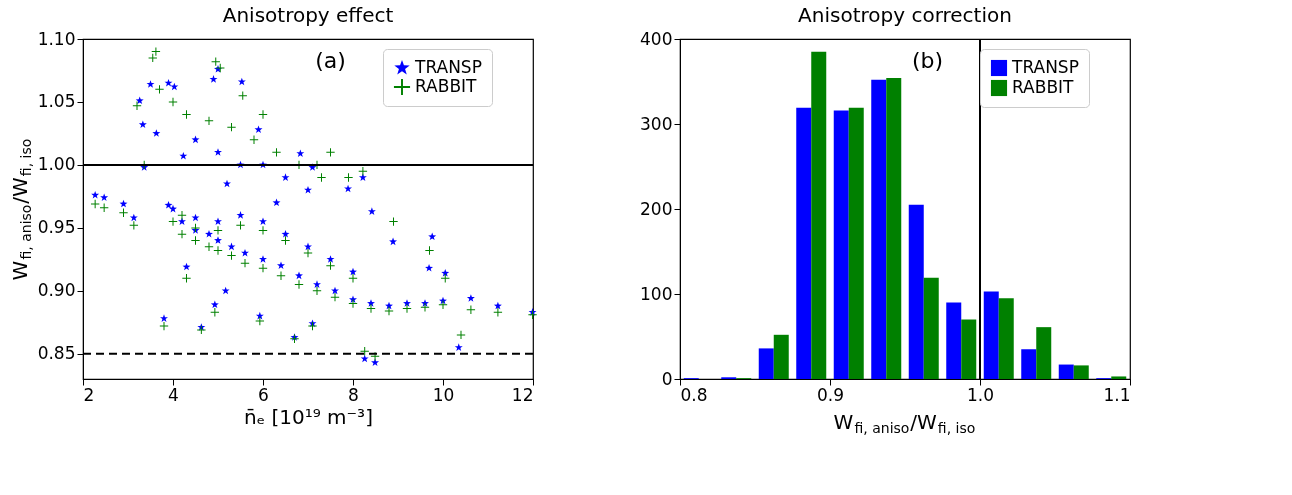 This screenshot has height=495, width=1292. Describe the element at coordinates (56, 290) in the screenshot. I see `y-tick-label: 0.90` at that location.